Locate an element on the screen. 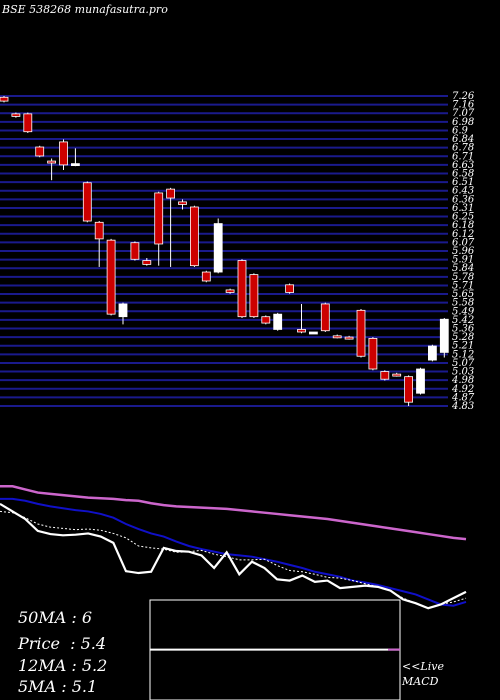 The height and width of the screenshot is (700, 500). indicator-line-price is located at coordinates (233, 556).